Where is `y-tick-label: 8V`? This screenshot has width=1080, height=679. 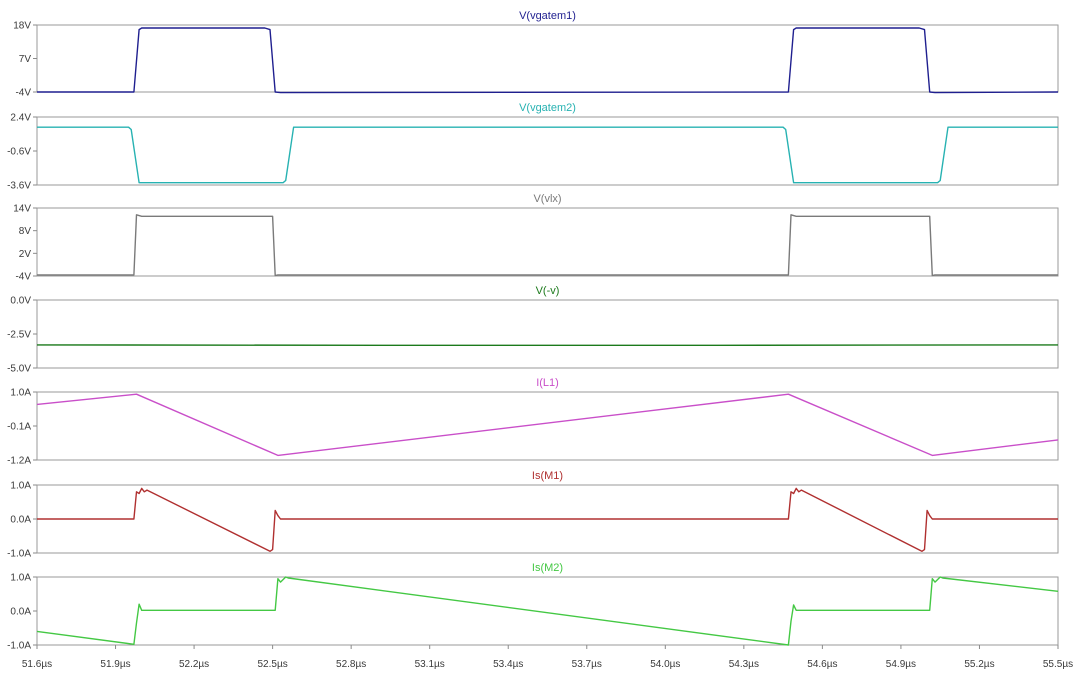
y-tick-label: 8V is located at coordinates (25, 231).